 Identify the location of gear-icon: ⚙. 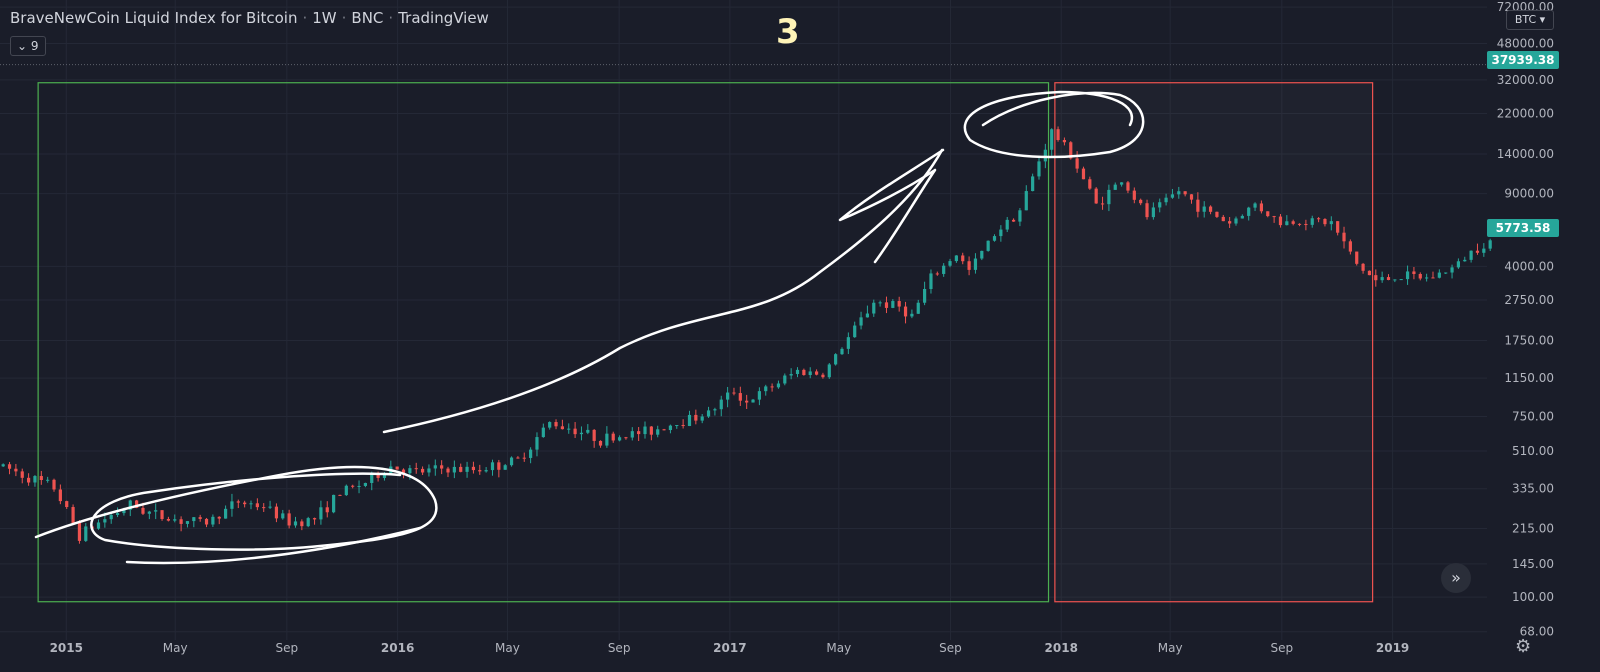
(1523, 646).